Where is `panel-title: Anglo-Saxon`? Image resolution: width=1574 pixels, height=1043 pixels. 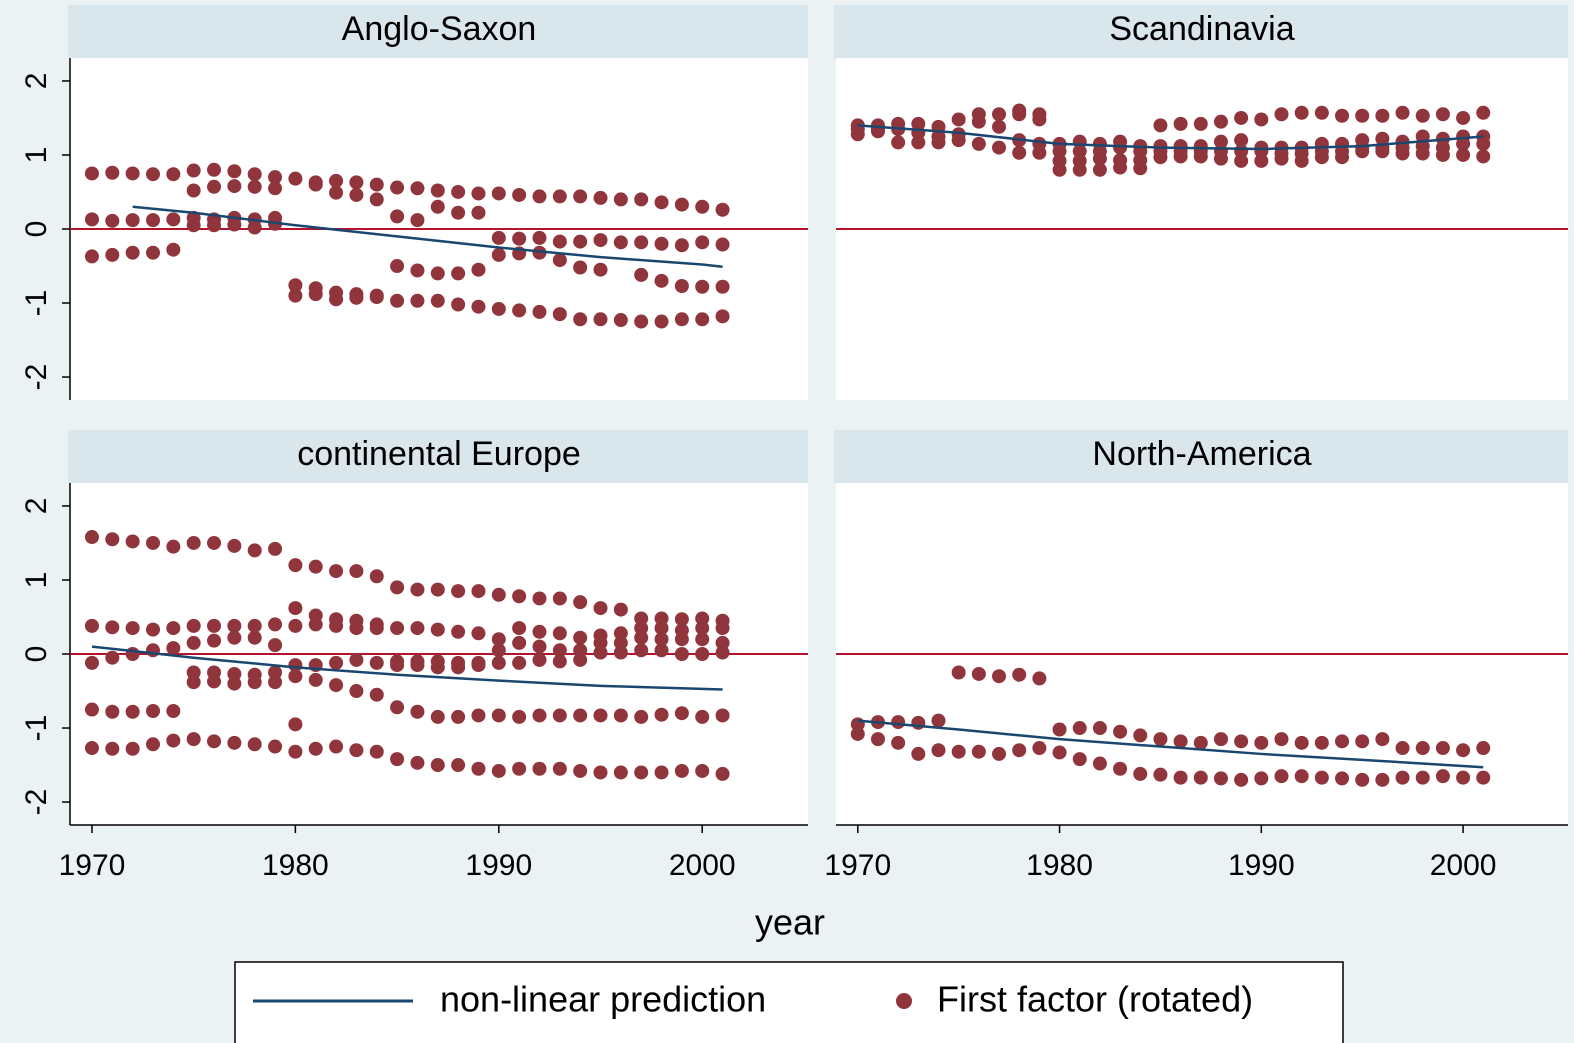
panel-title: Anglo-Saxon is located at coordinates (439, 29).